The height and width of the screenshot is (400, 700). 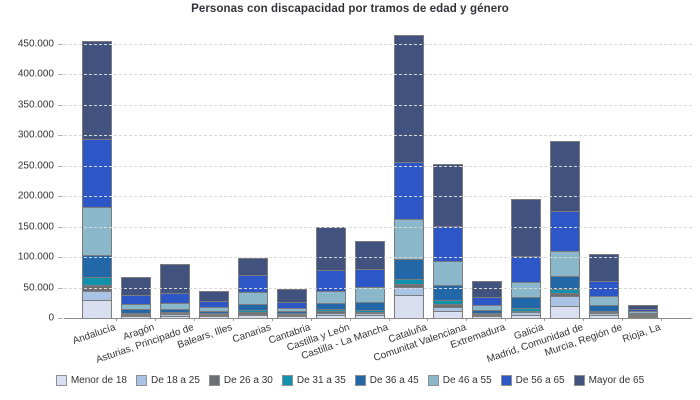 What do you see at coordinates (240, 380) in the screenshot?
I see `legend-item: De 26 a 30` at bounding box center [240, 380].